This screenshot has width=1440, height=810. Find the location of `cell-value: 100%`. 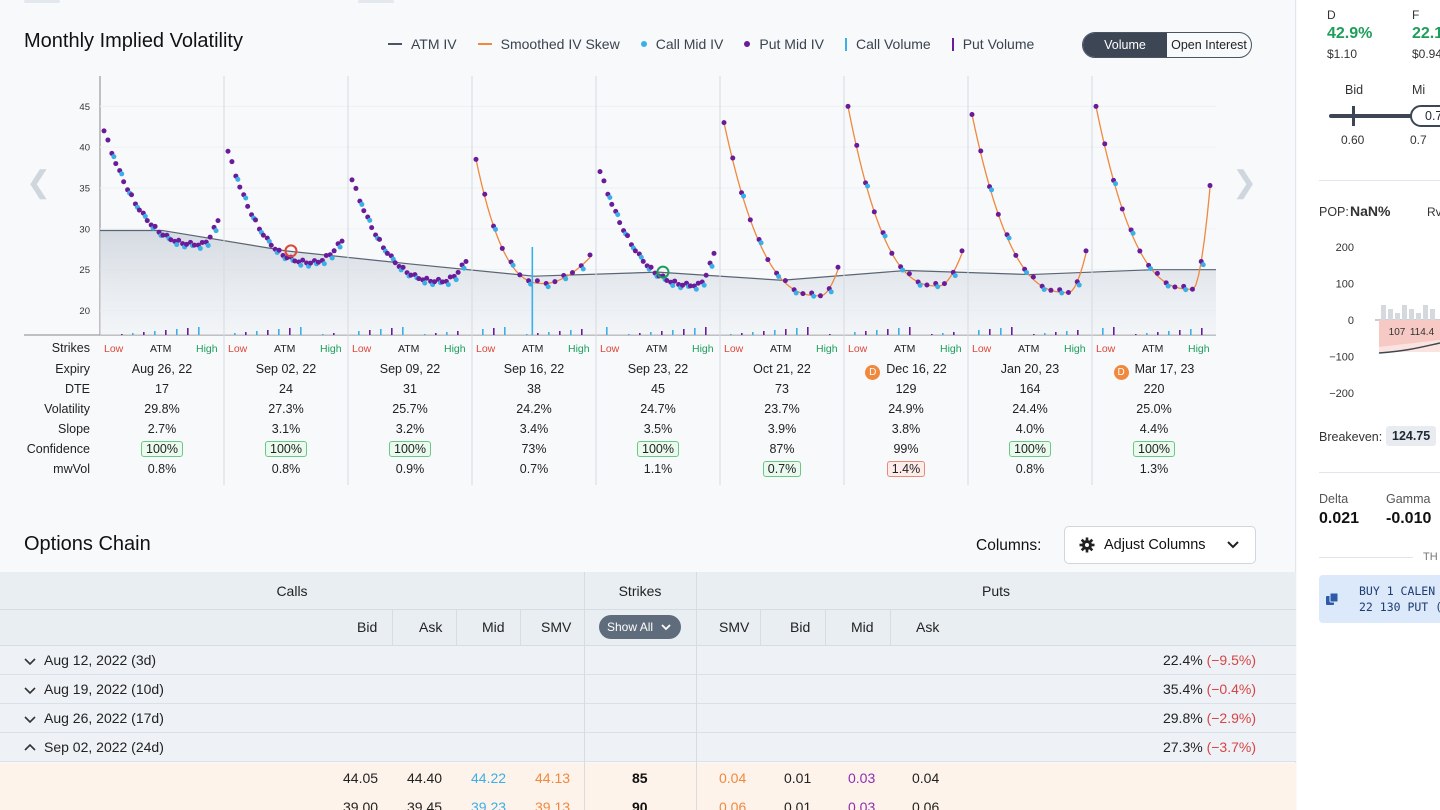

cell-value: 100% is located at coordinates (1030, 449).